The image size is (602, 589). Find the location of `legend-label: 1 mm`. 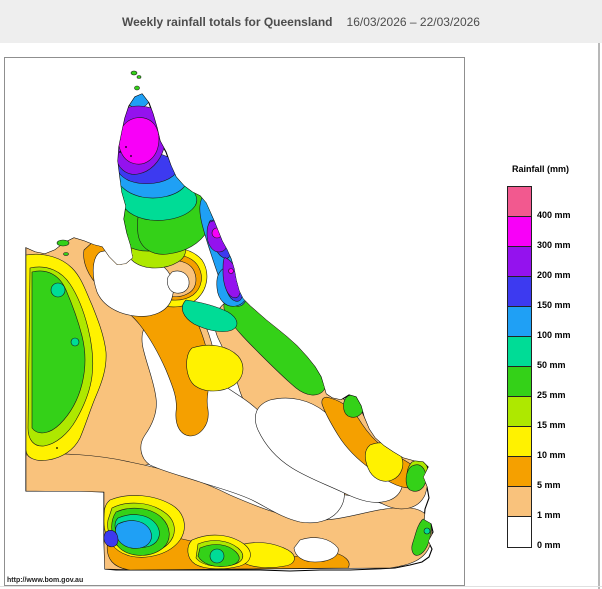

legend-label: 1 mm is located at coordinates (549, 515).